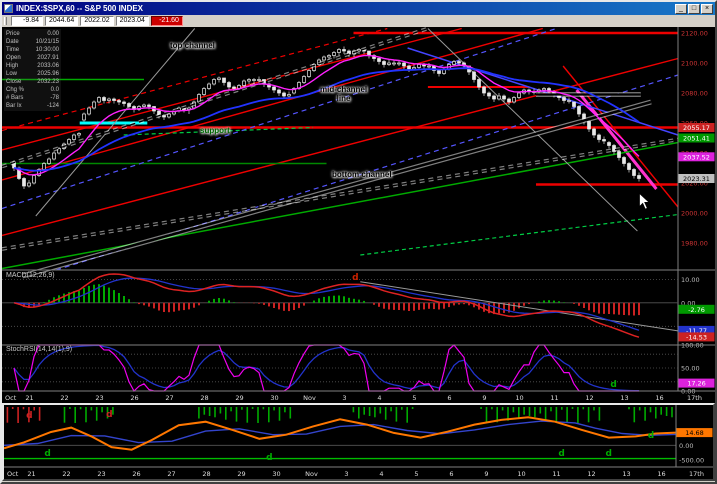 The height and width of the screenshot is (484, 717). I want to click on svg-text: 2055.17, so click(696, 128).